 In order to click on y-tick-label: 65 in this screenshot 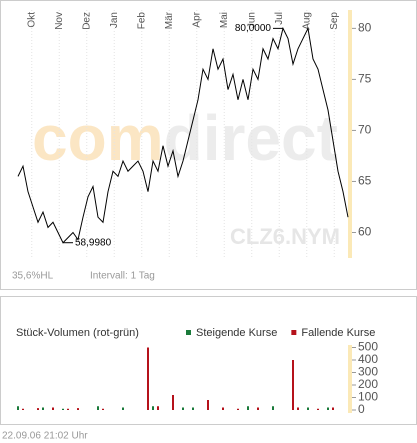, I will do `click(365, 181)`.